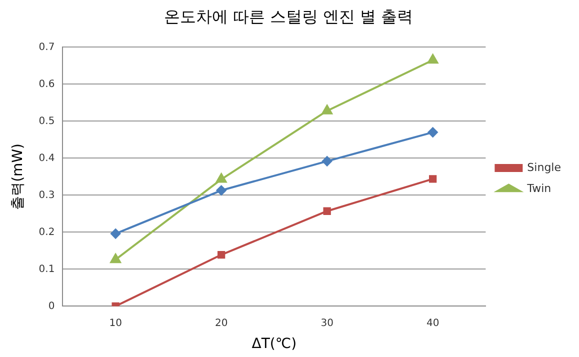 Image resolution: width=579 pixels, height=357 pixels. Describe the element at coordinates (18, 176) in the screenshot. I see `y-axis-title: 출력(mW)` at that location.